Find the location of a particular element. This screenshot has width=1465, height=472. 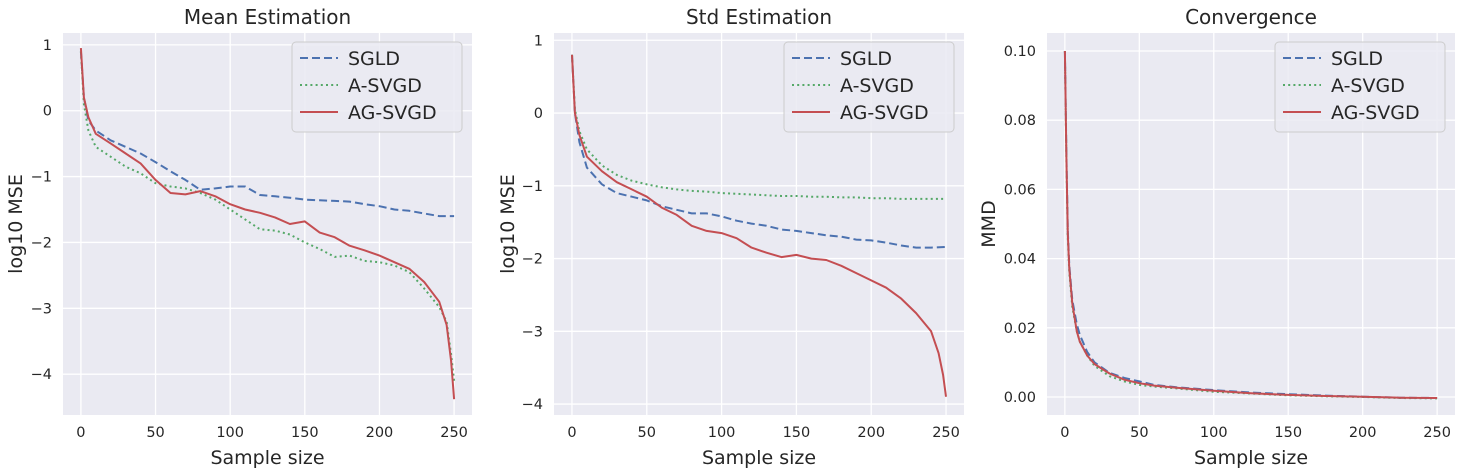

series-line-a-svgd is located at coordinates (758, 127).